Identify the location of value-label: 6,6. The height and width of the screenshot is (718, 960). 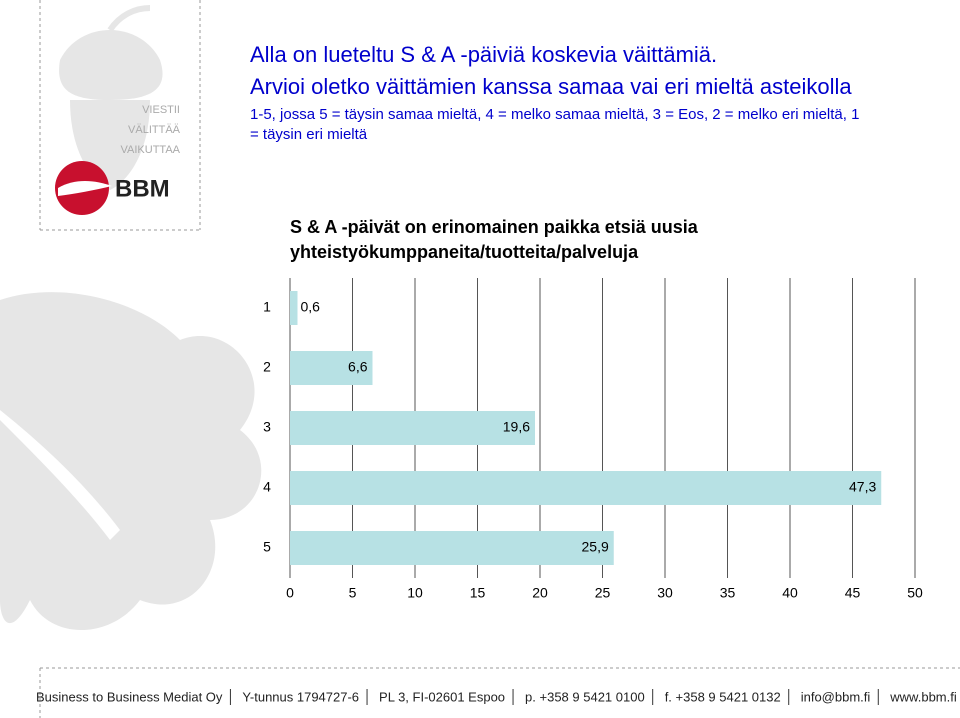
(358, 367).